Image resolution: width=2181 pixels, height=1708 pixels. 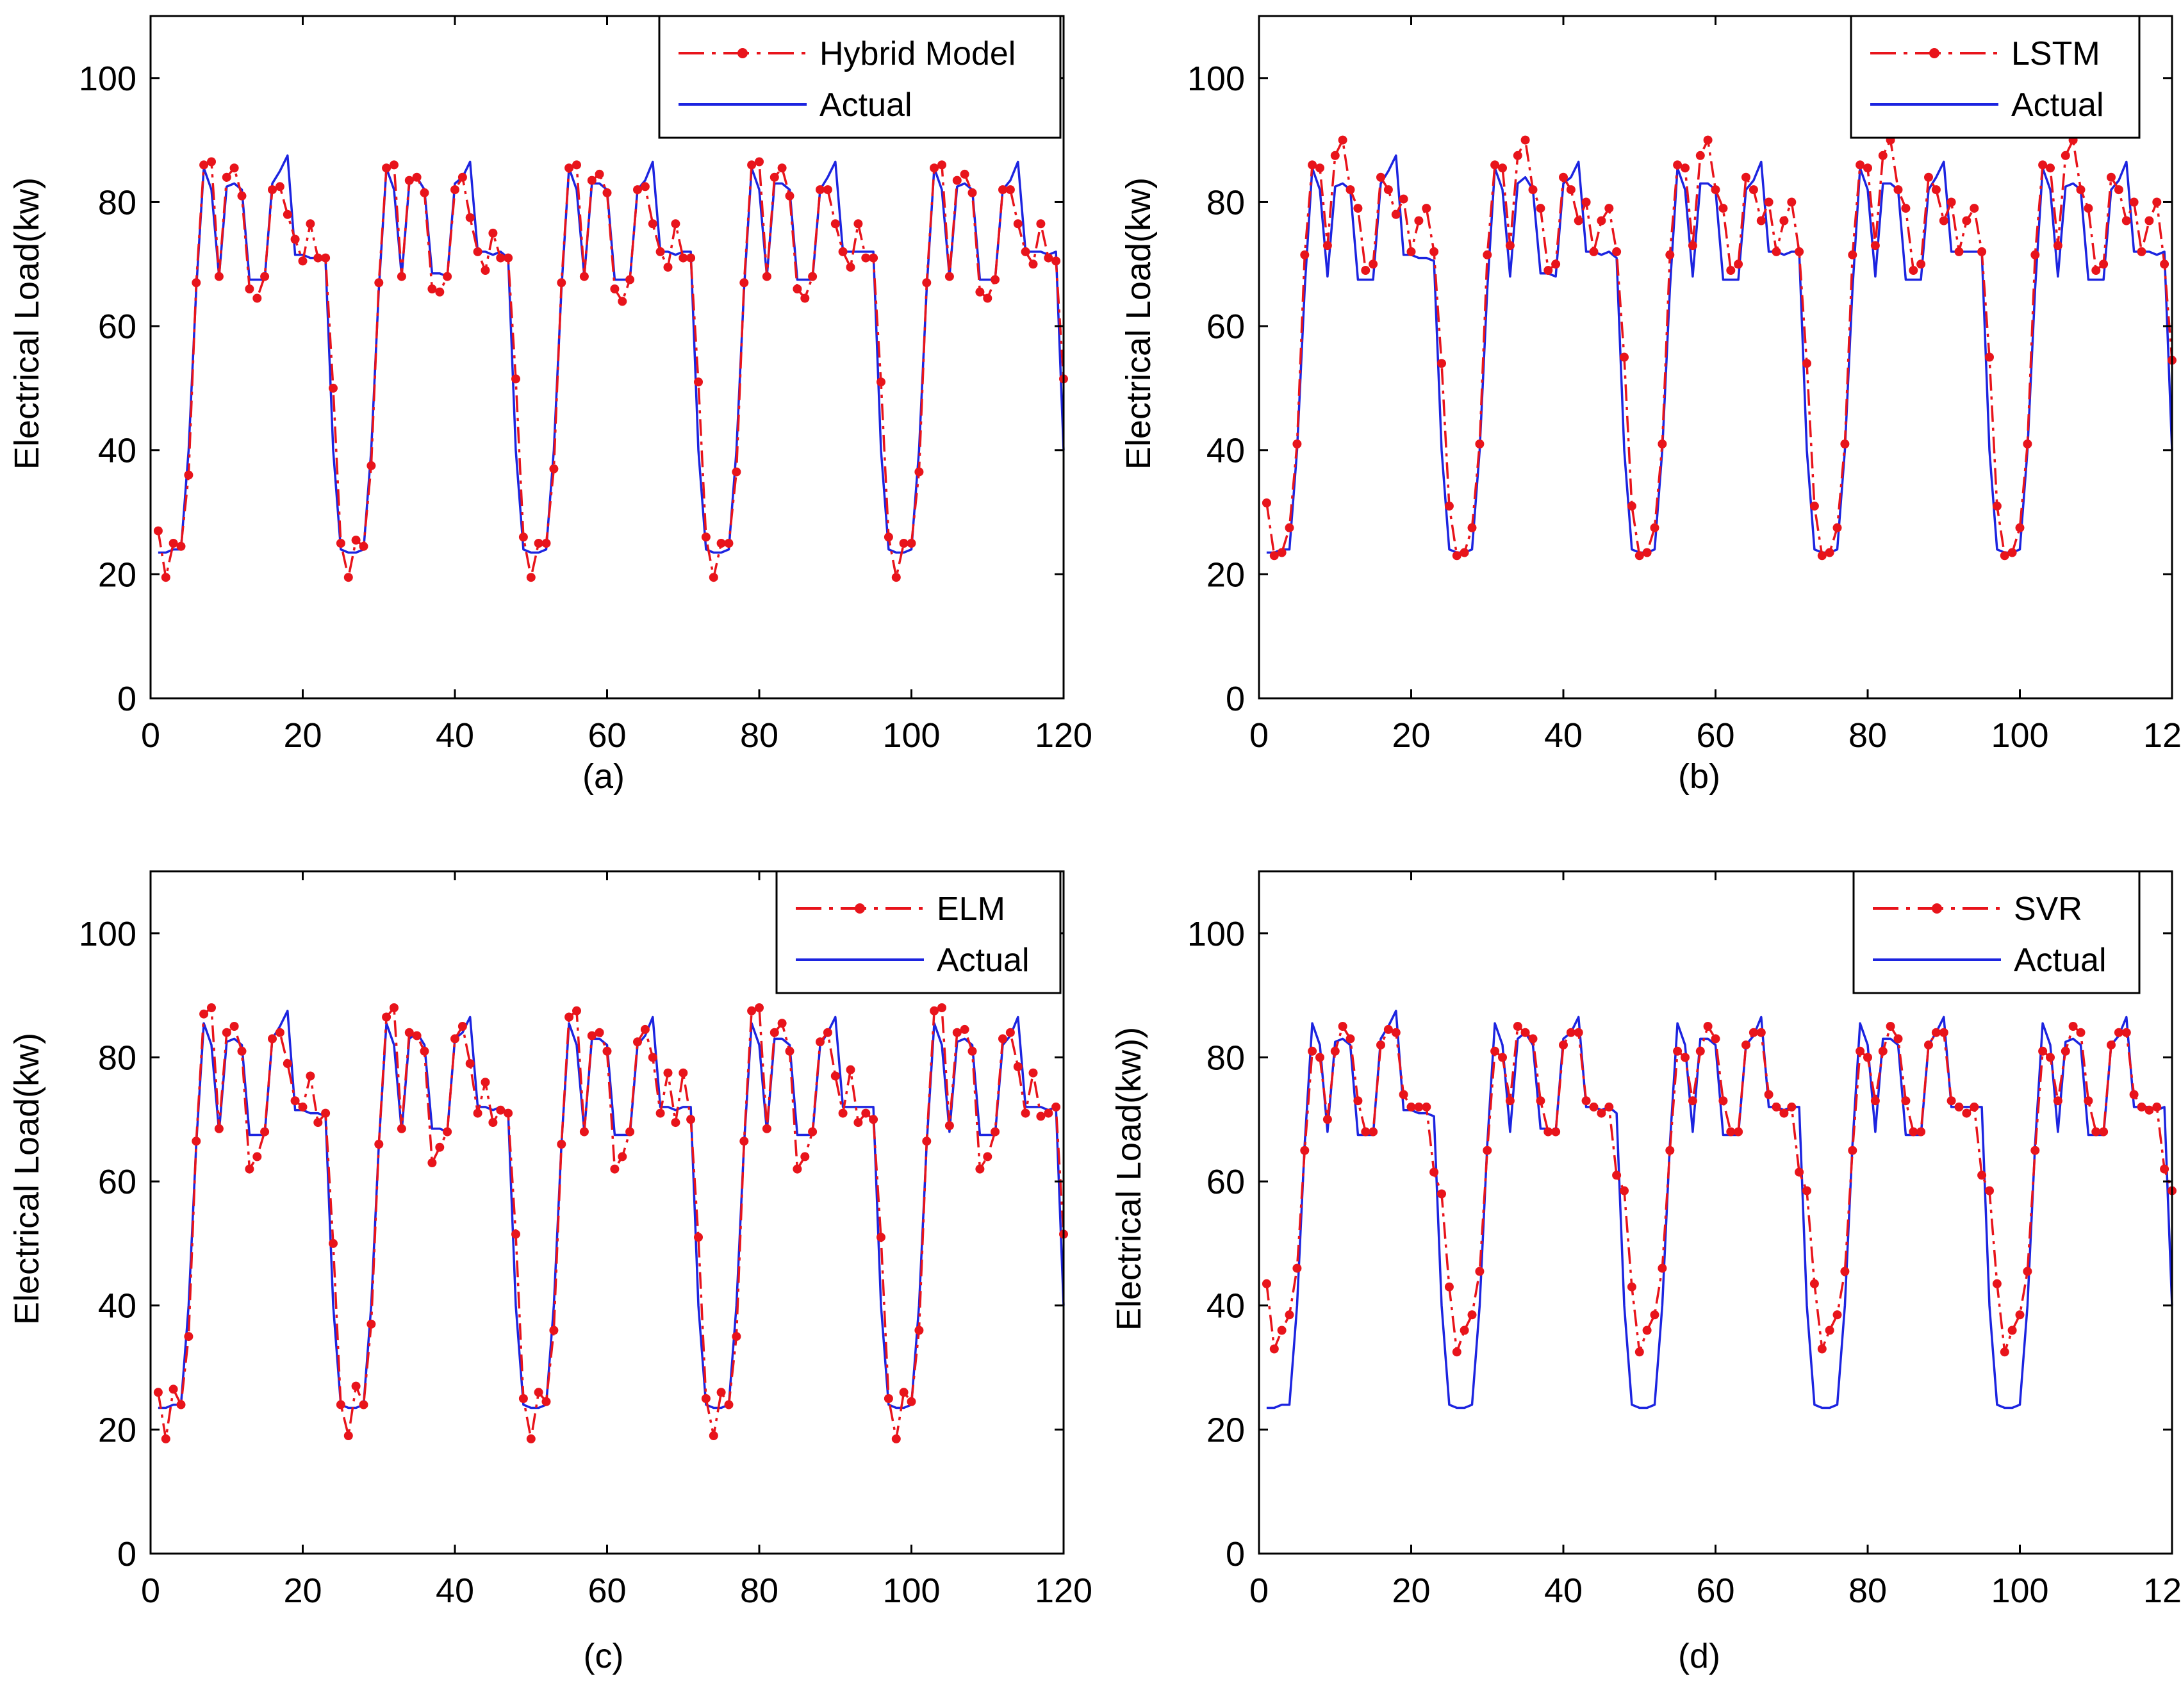 What do you see at coordinates (866, 105) in the screenshot?
I see `legend-actual-label: Actual` at bounding box center [866, 105].